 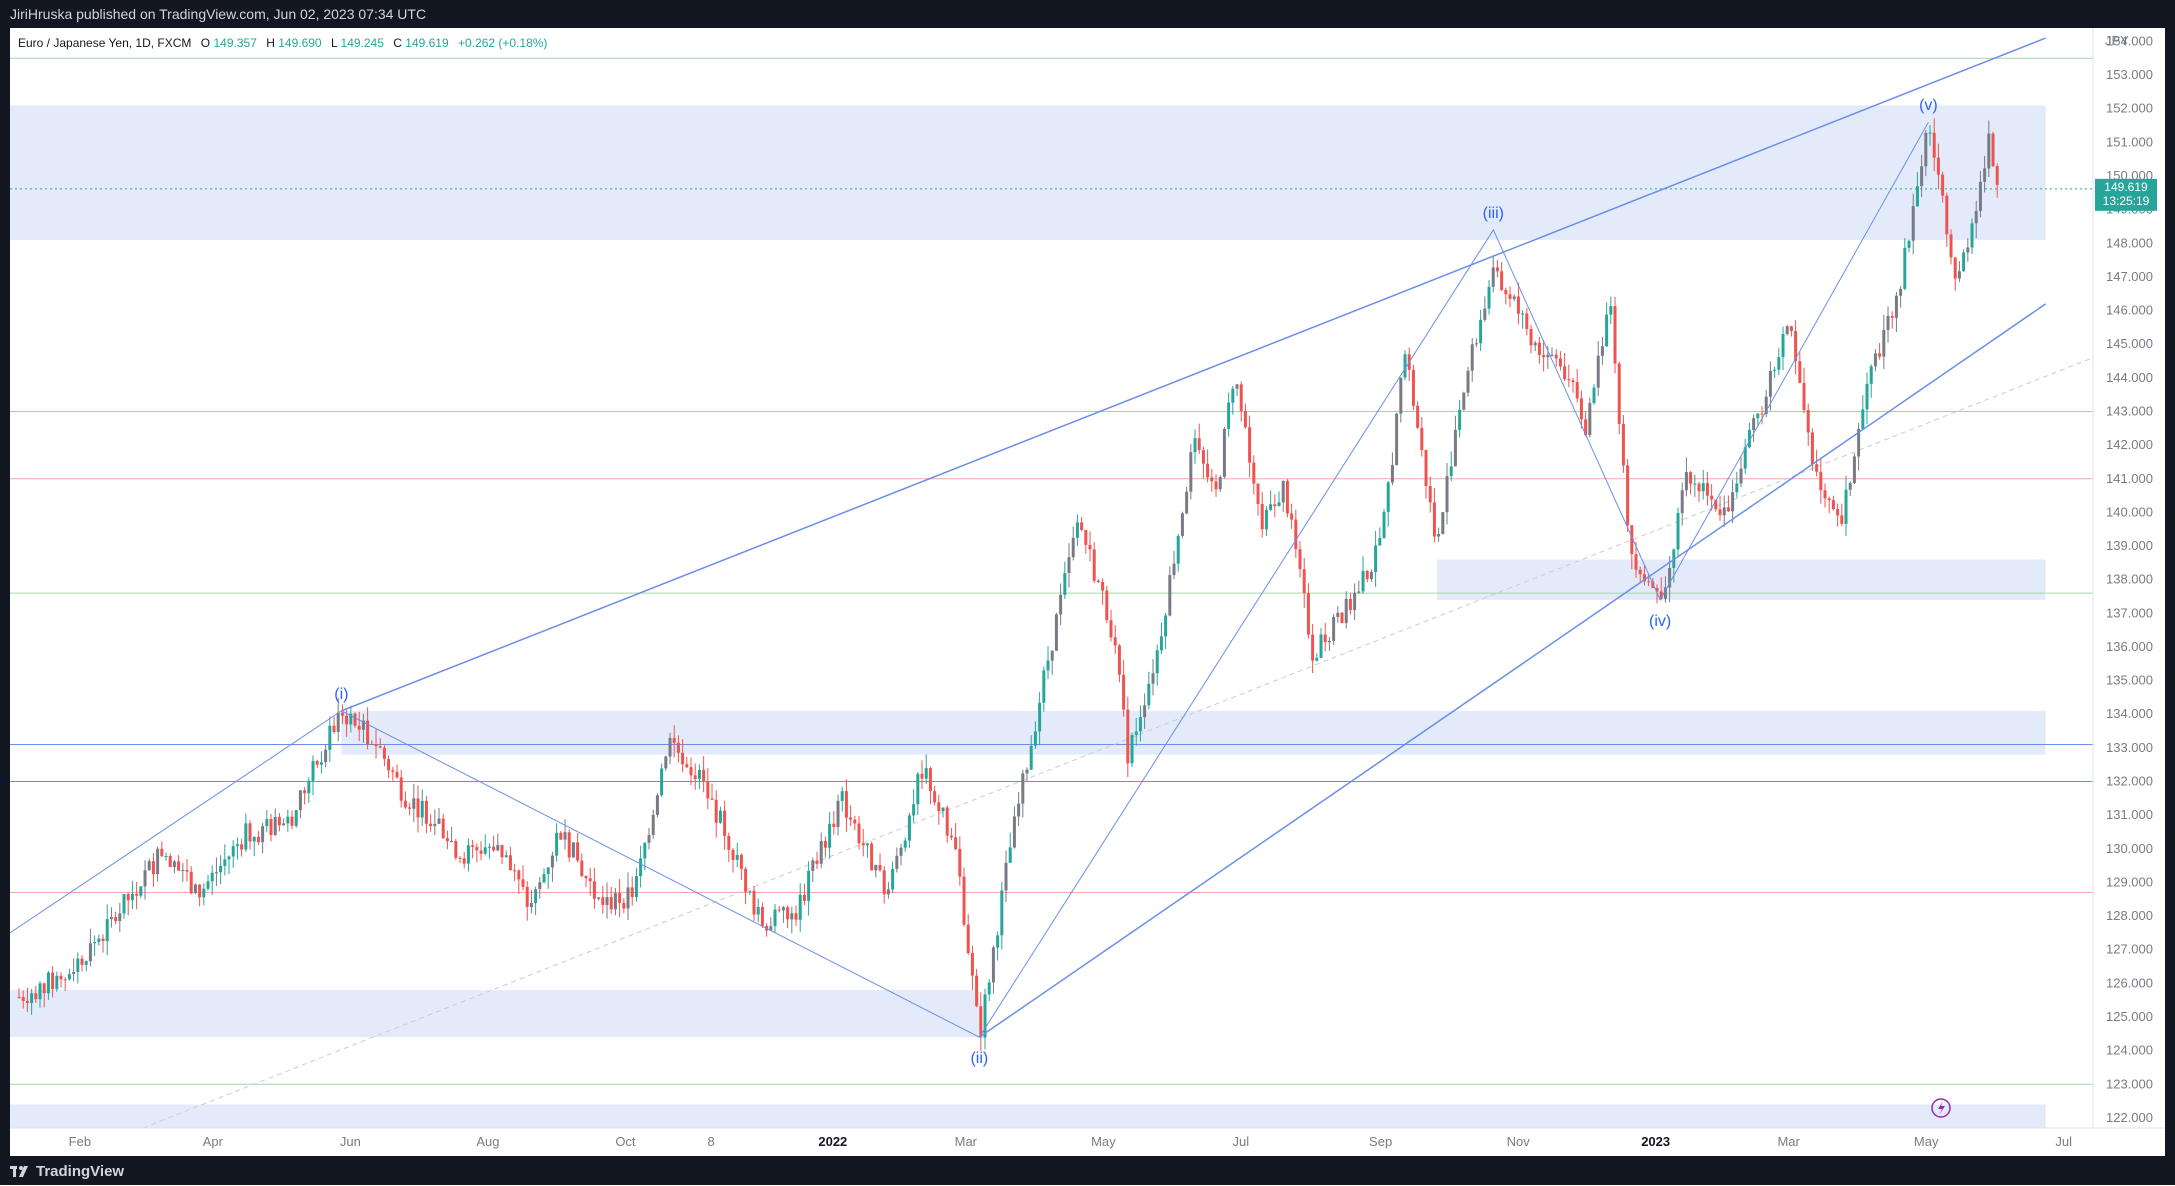 What do you see at coordinates (1741, 579) in the screenshot?
I see `zone-band` at bounding box center [1741, 579].